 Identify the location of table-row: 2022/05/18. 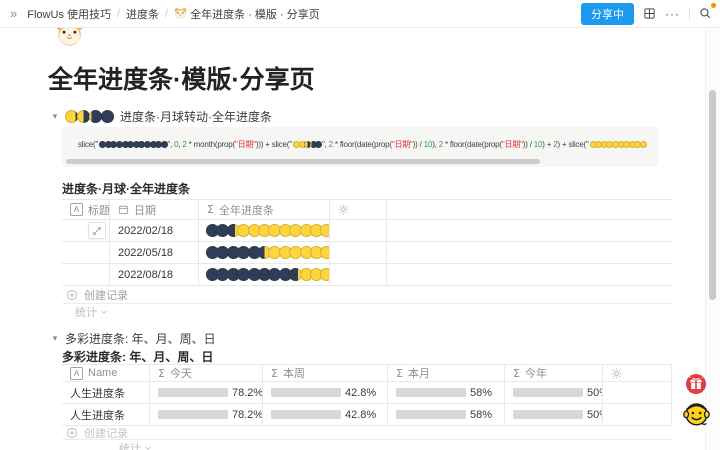
(367, 253).